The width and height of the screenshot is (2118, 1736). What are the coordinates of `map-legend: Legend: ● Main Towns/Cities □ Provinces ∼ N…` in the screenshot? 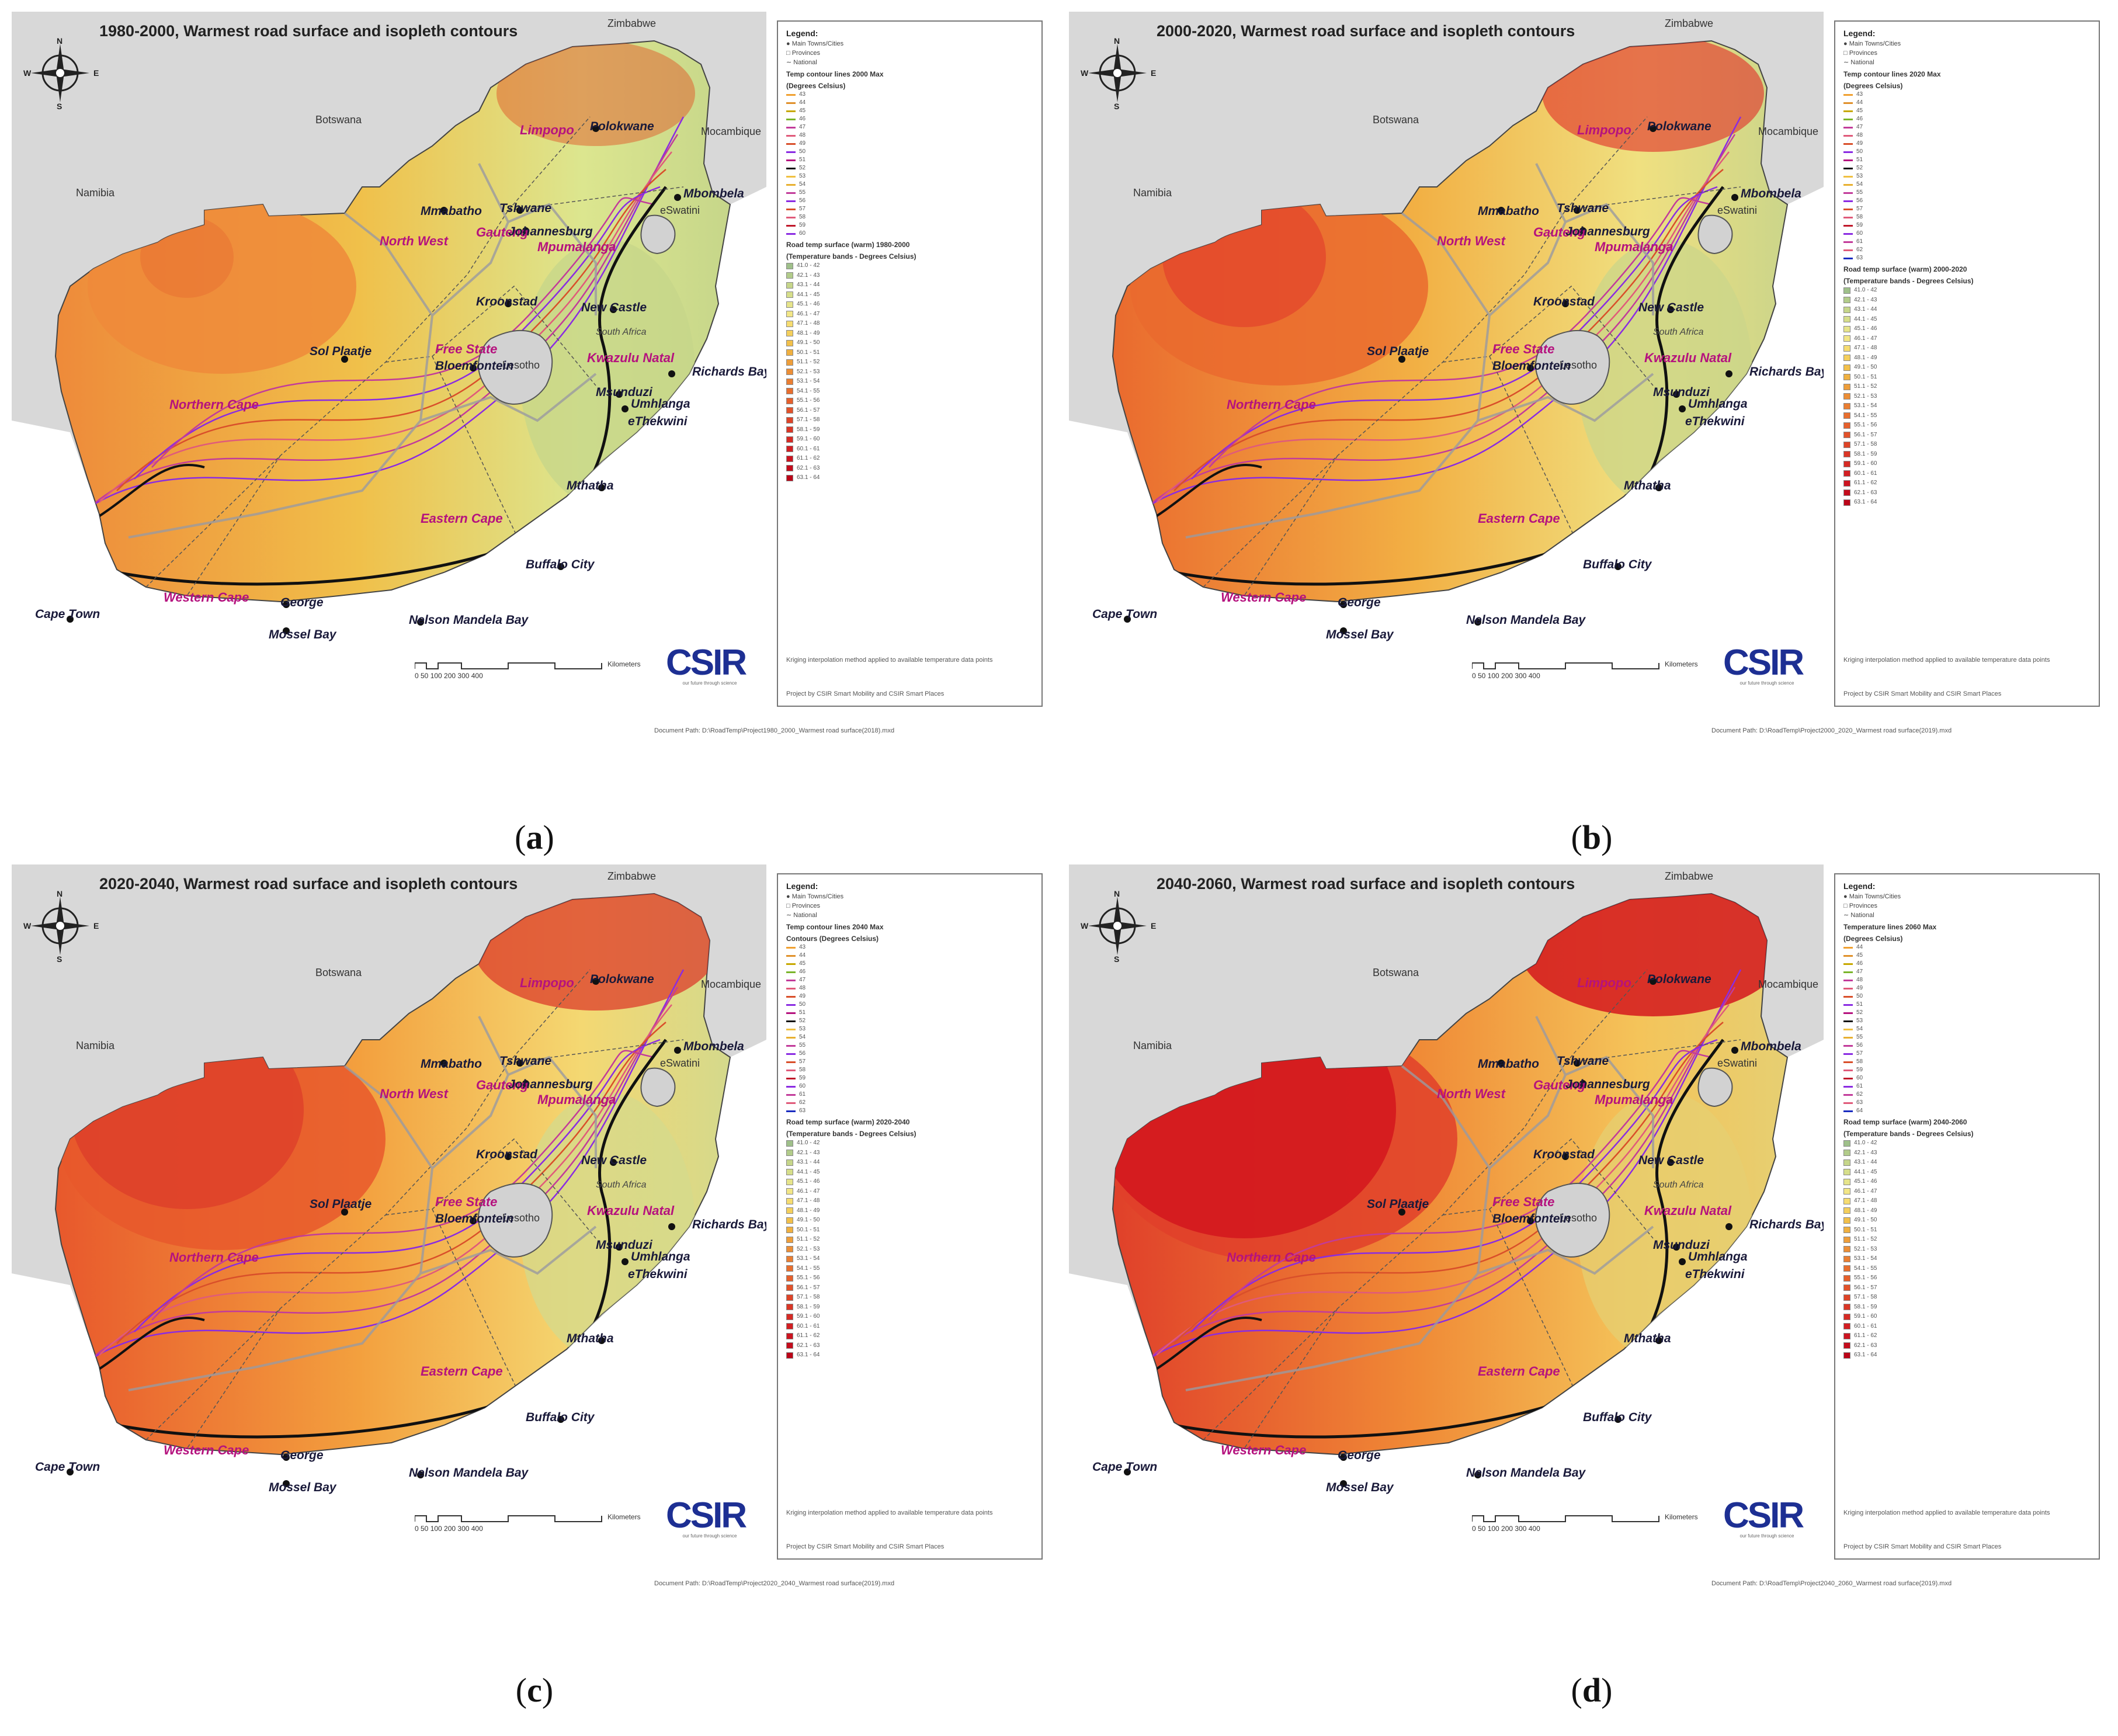 It's located at (1967, 363).